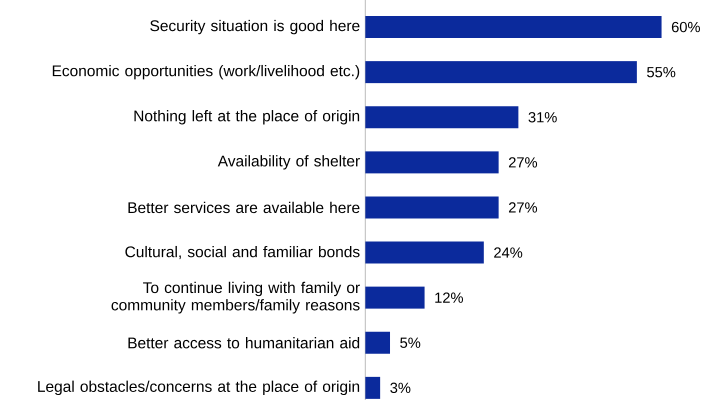 The width and height of the screenshot is (706, 400). Describe the element at coordinates (242, 253) in the screenshot. I see `y-tick-label: Cultural, social and familiar bonds` at that location.